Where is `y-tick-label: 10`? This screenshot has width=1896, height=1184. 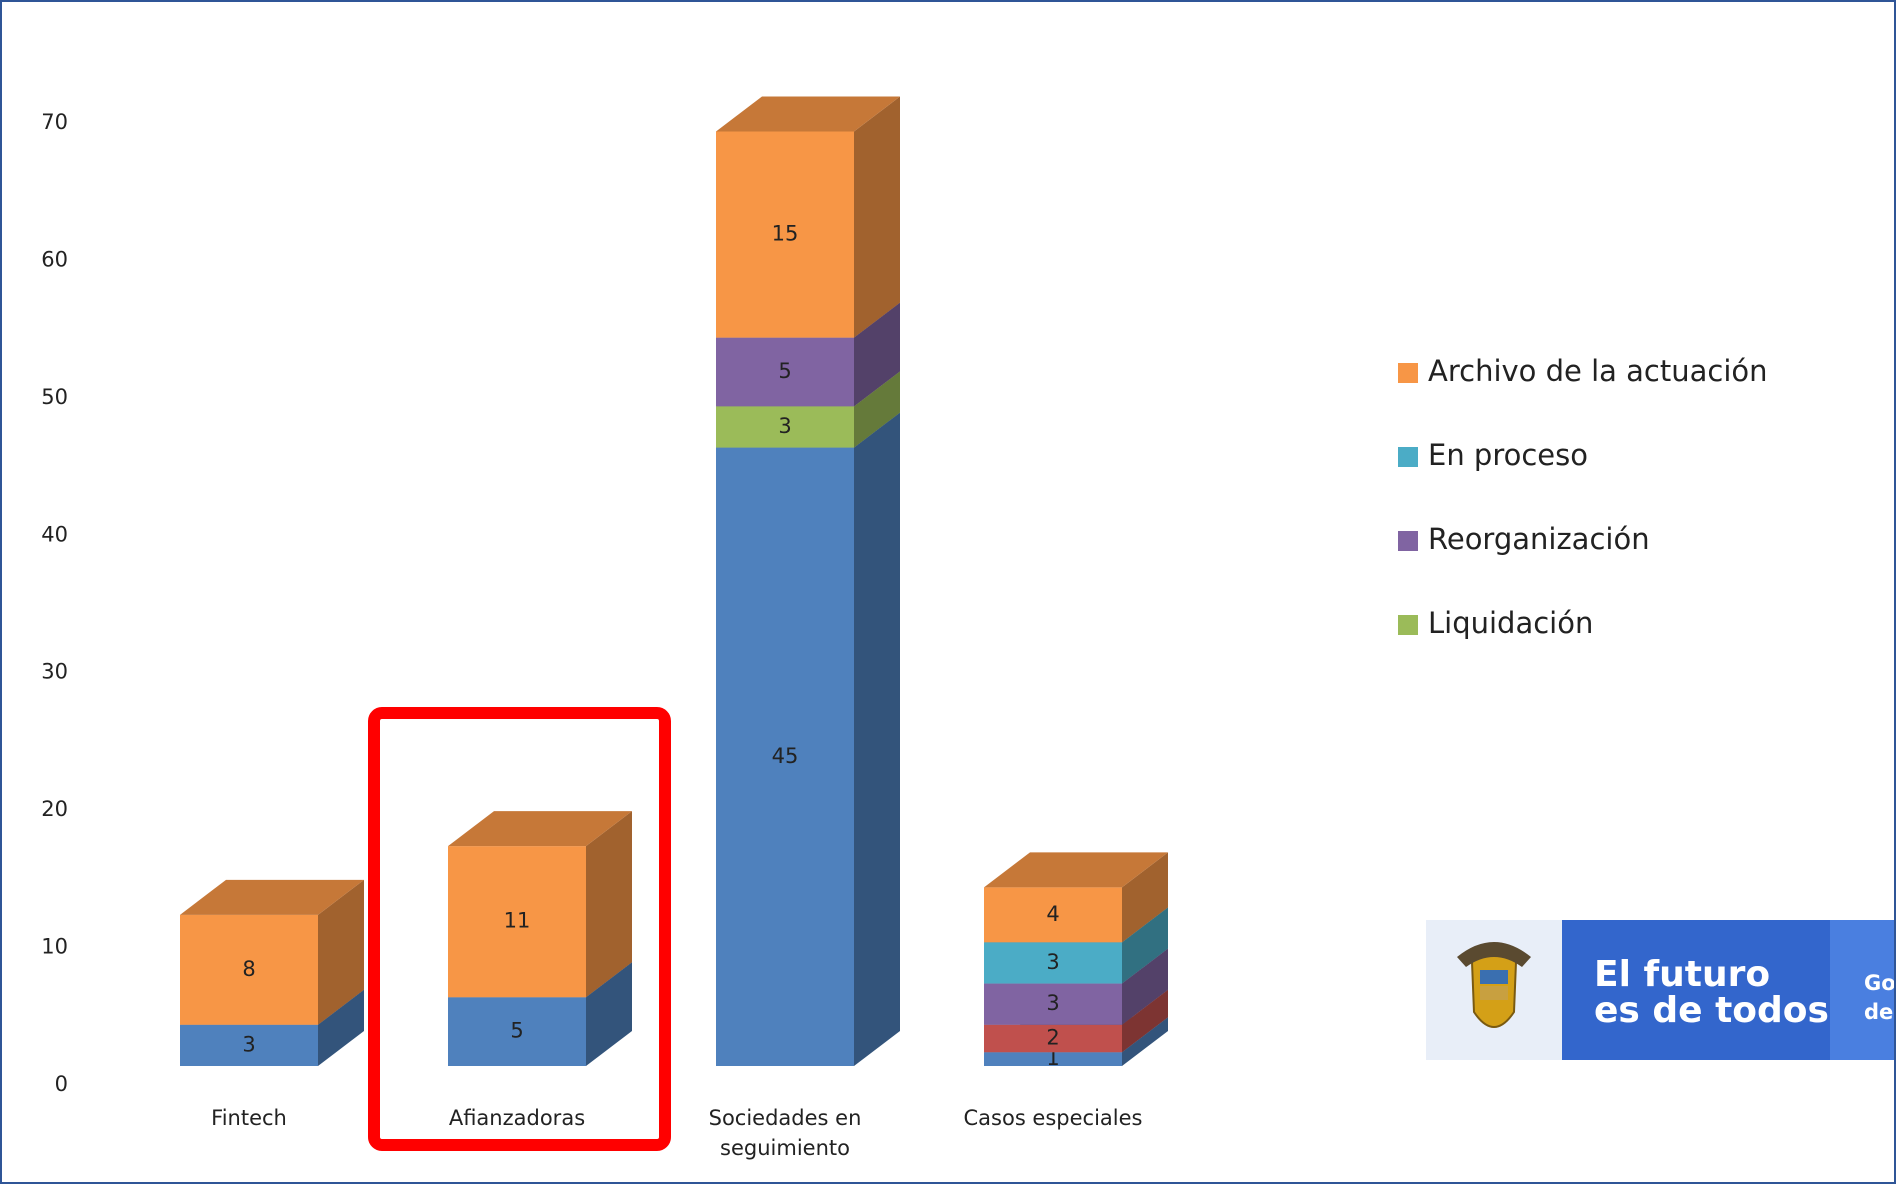
y-tick-label: 10 is located at coordinates (54, 947).